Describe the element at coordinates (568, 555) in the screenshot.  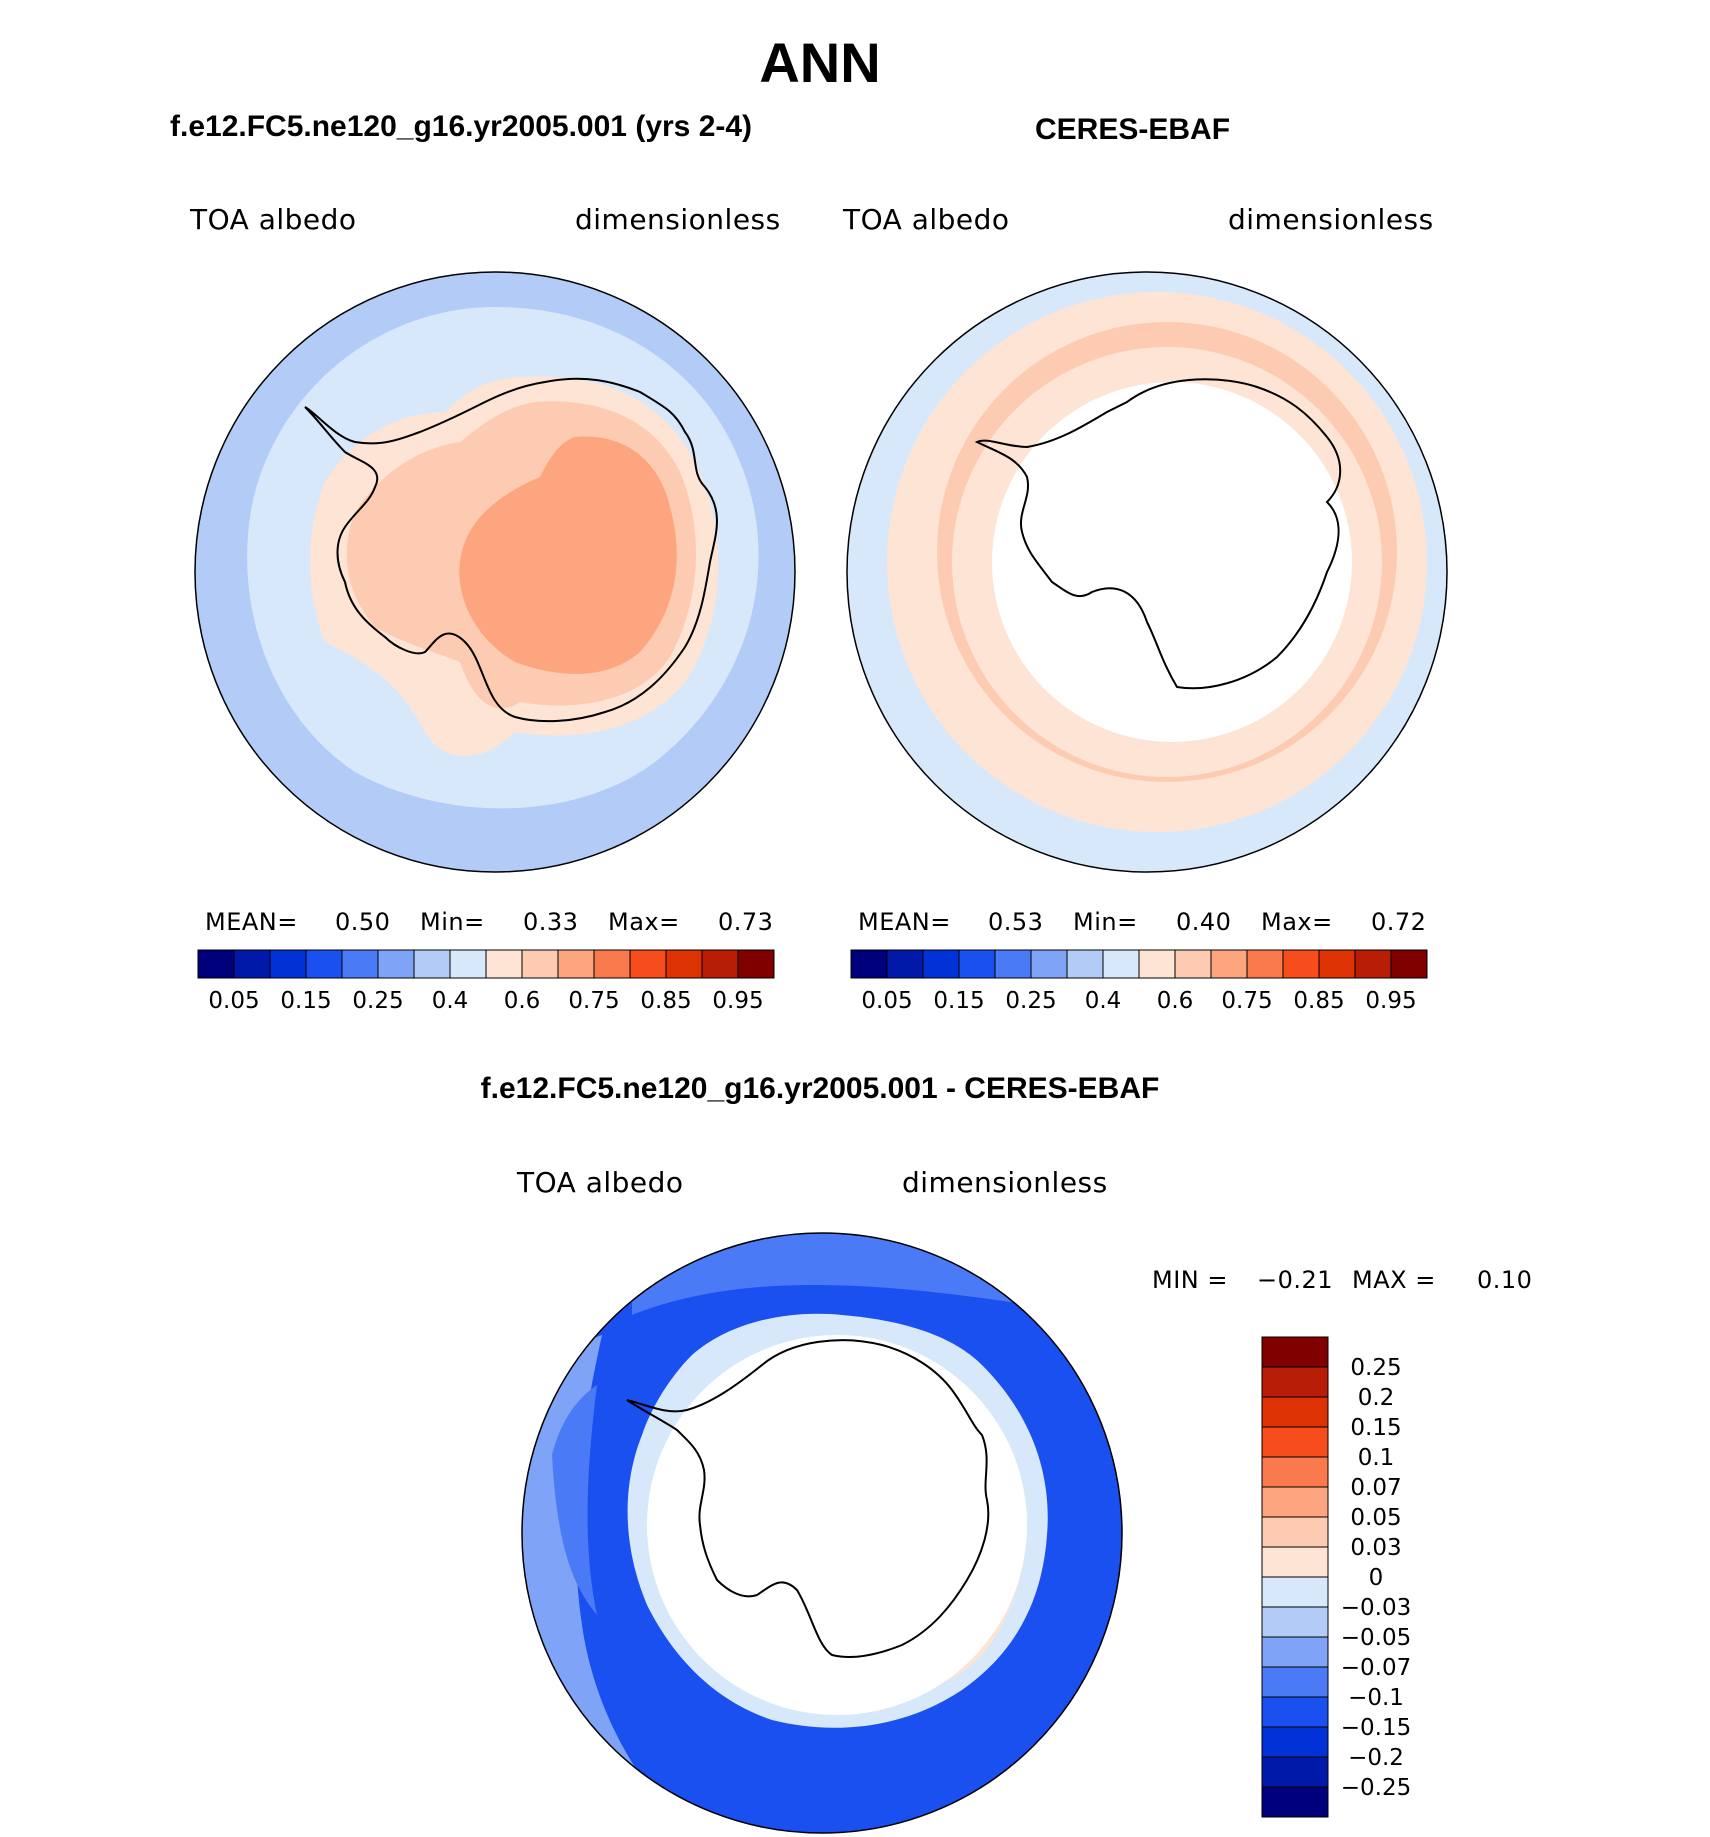
I see `panel1-antarctica-high` at that location.